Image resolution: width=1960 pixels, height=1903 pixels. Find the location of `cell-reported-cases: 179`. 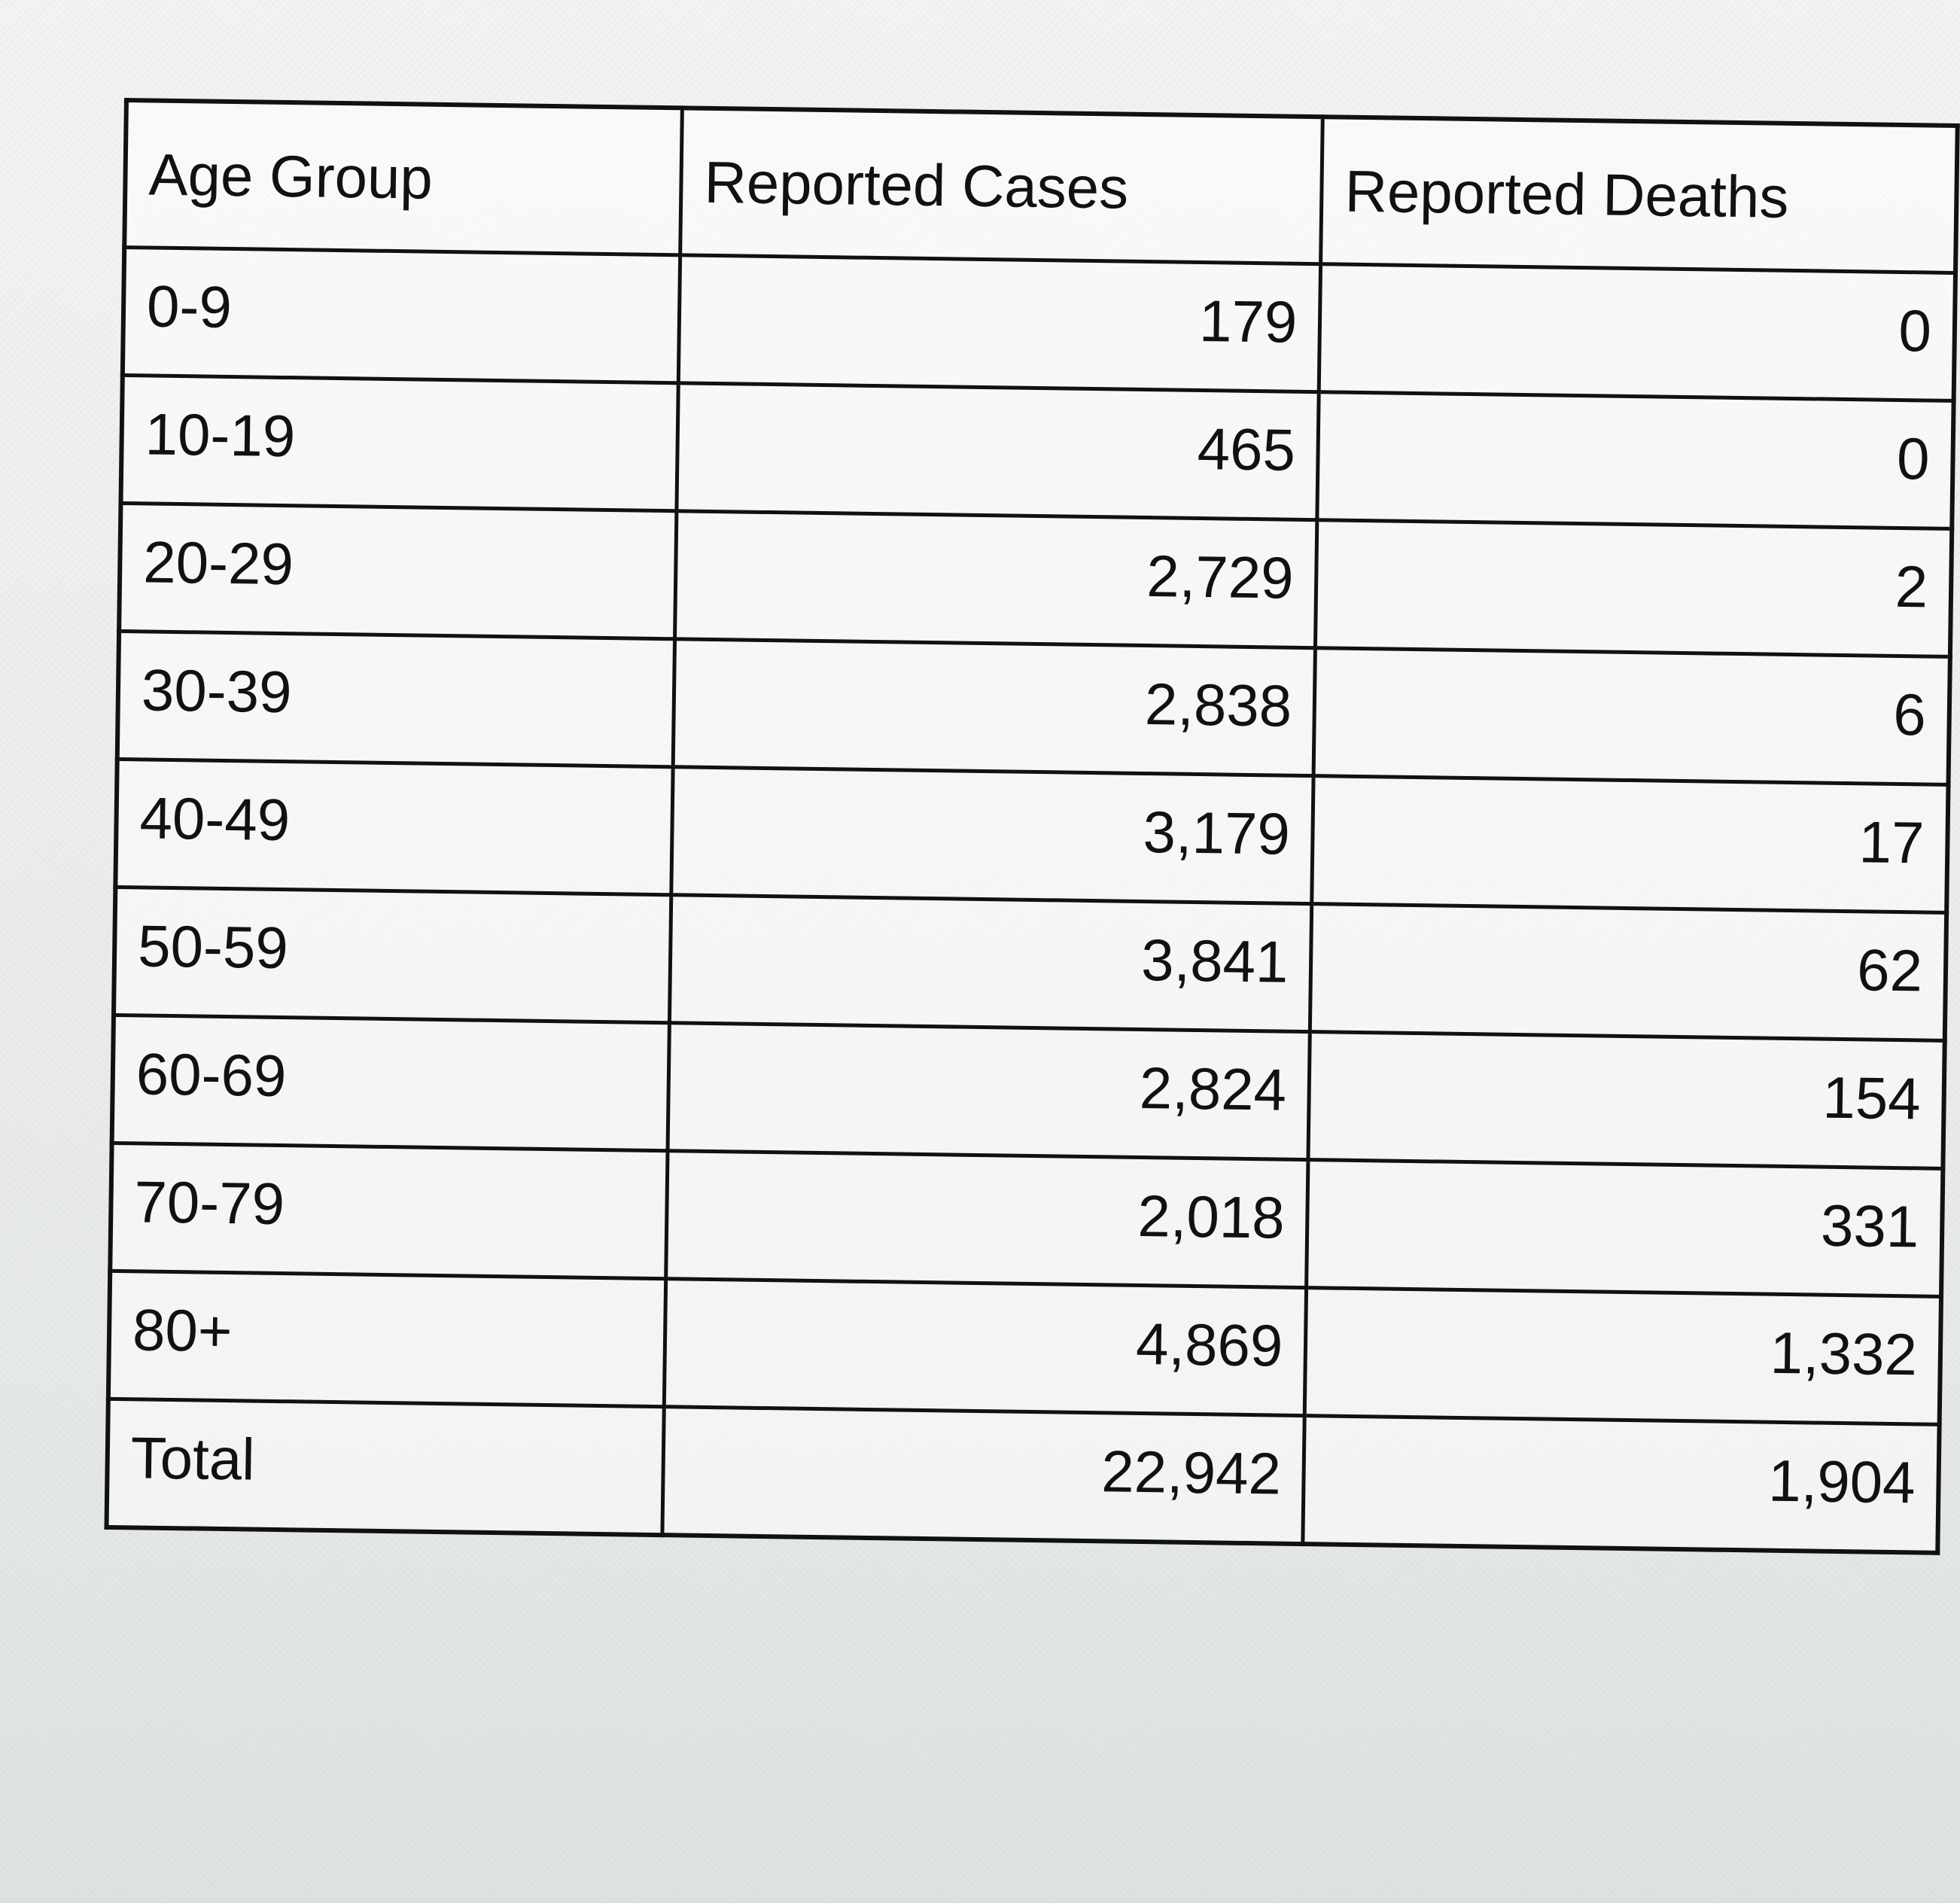

cell-reported-cases: 179 is located at coordinates (999, 323).